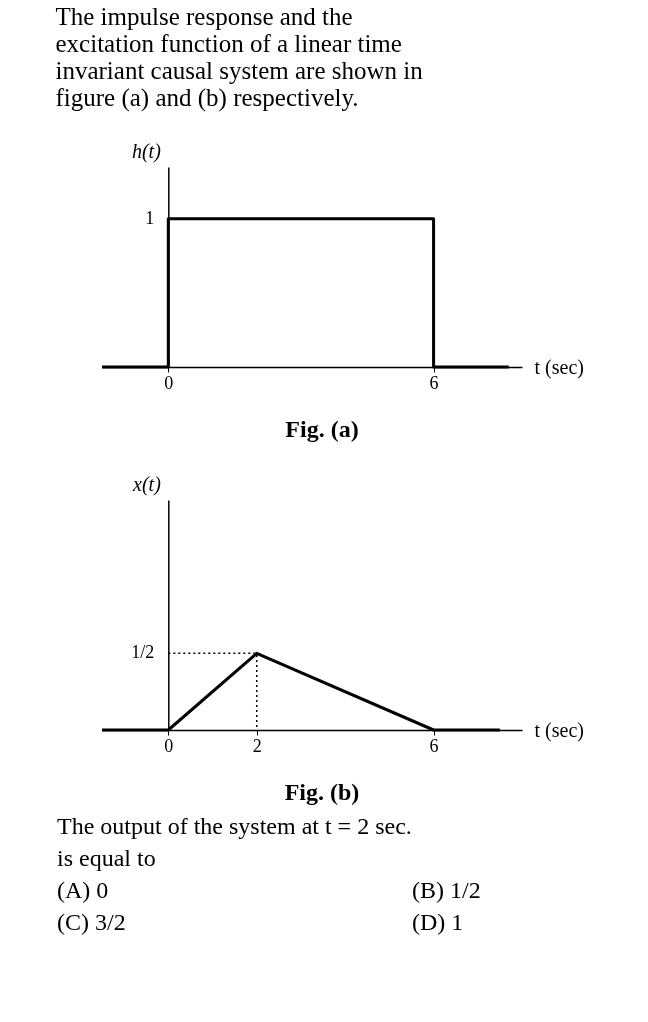  I want to click on text: Fig. (b), so click(322, 792).